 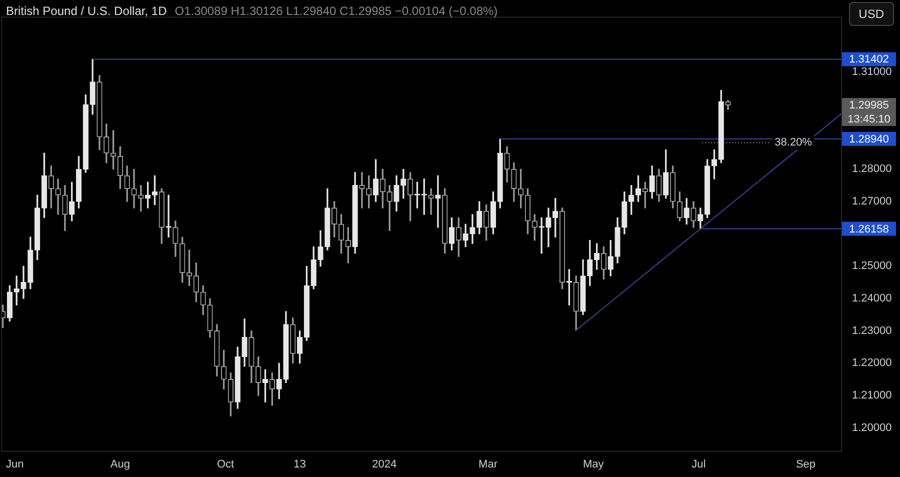 I want to click on y-tick-label: 1.24000, so click(x=872, y=298).